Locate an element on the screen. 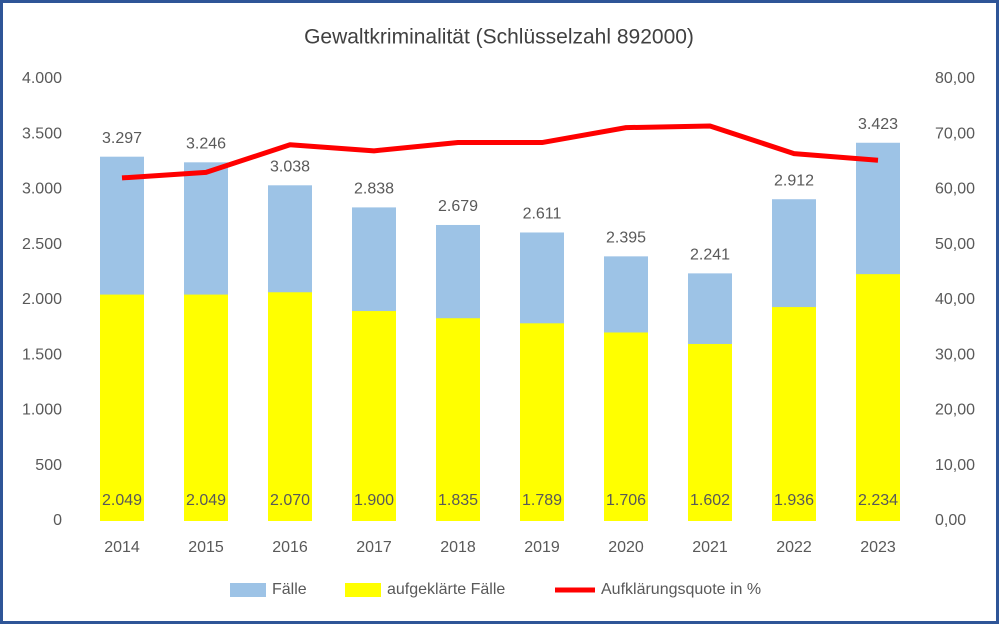 This screenshot has width=999, height=624. data-label: 1.706 is located at coordinates (626, 500).